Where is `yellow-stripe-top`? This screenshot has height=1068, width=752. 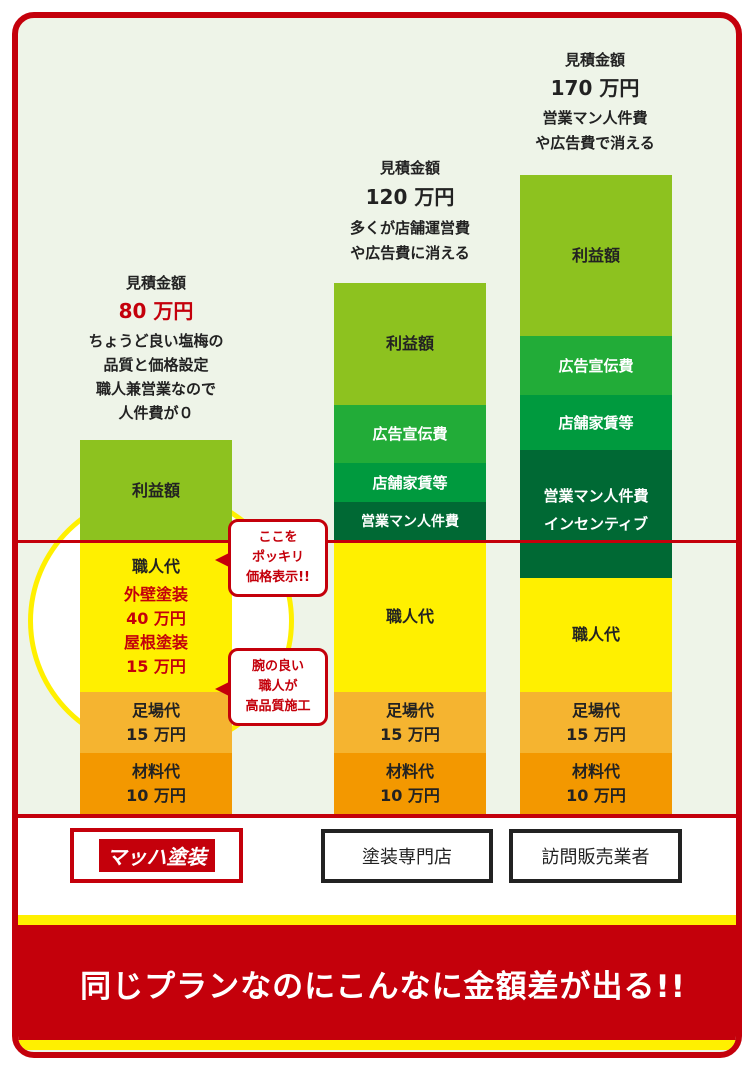
yellow-stripe-top is located at coordinates (377, 920).